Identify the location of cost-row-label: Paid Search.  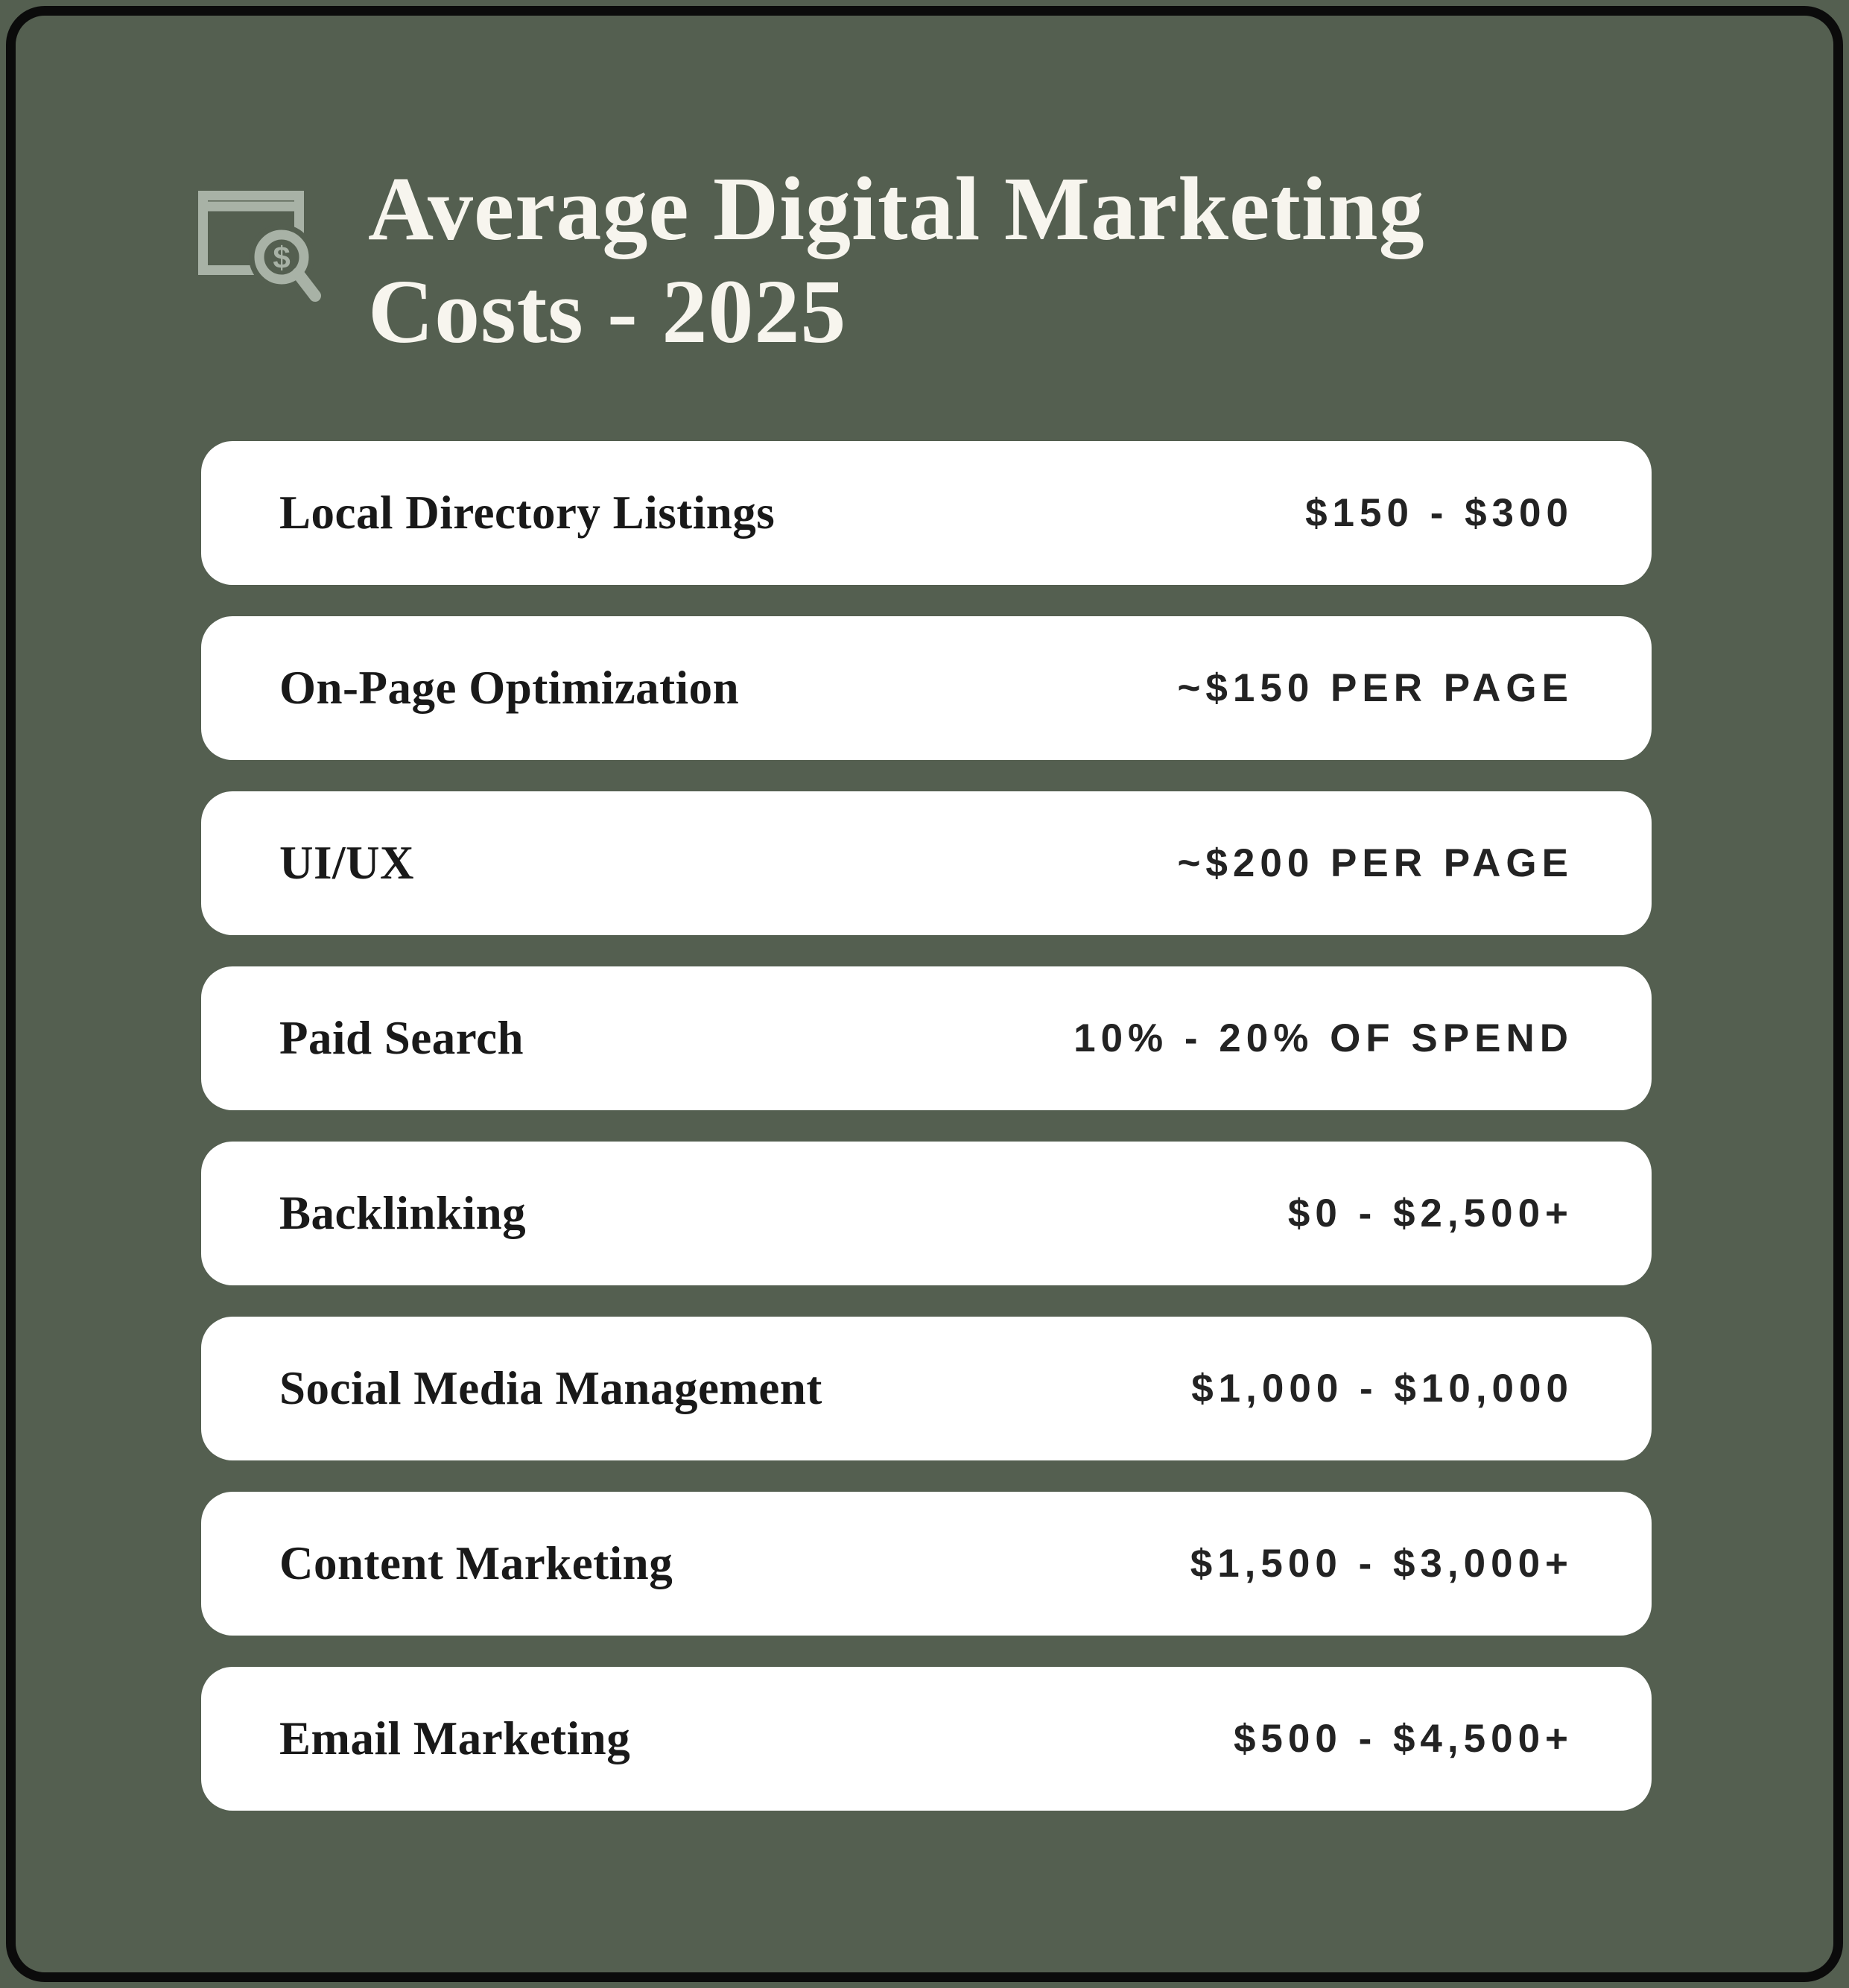
(401, 1038).